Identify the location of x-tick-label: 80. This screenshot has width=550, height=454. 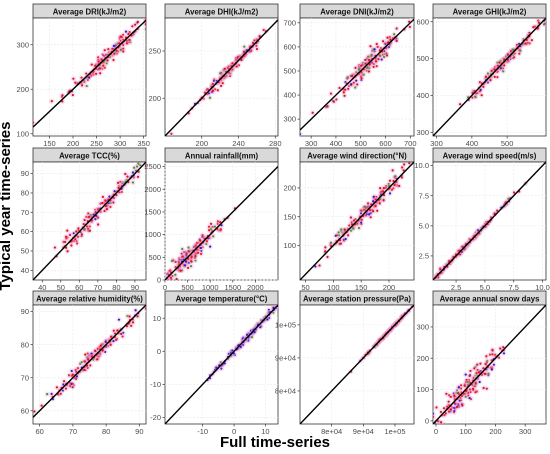
(116, 287).